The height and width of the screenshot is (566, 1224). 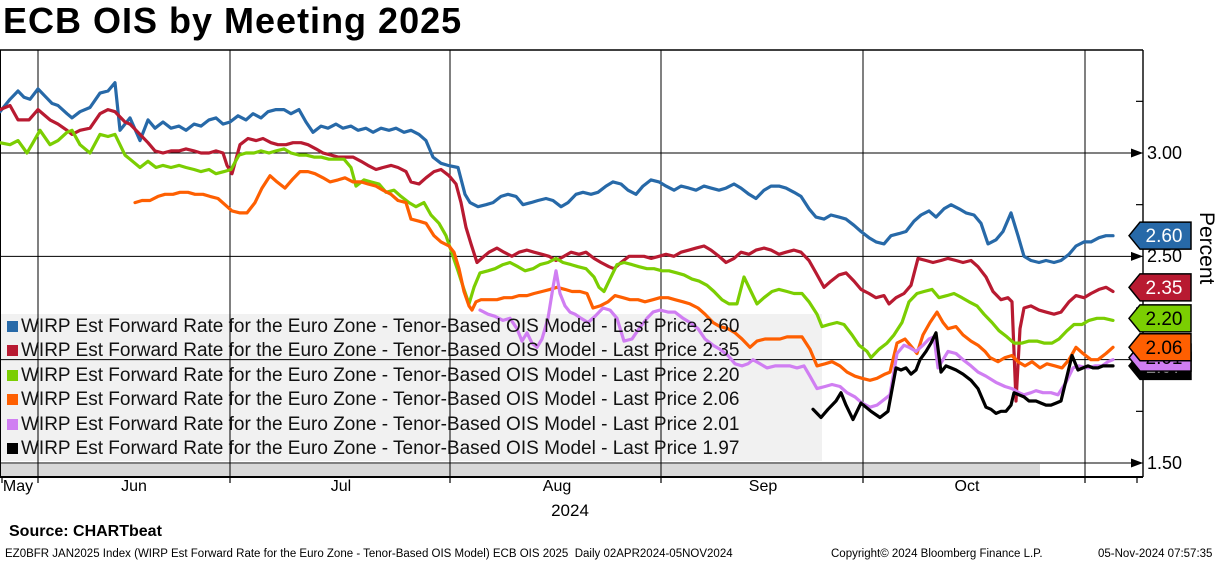 What do you see at coordinates (1164, 236) in the screenshot?
I see `svg-text: 2.60` at bounding box center [1164, 236].